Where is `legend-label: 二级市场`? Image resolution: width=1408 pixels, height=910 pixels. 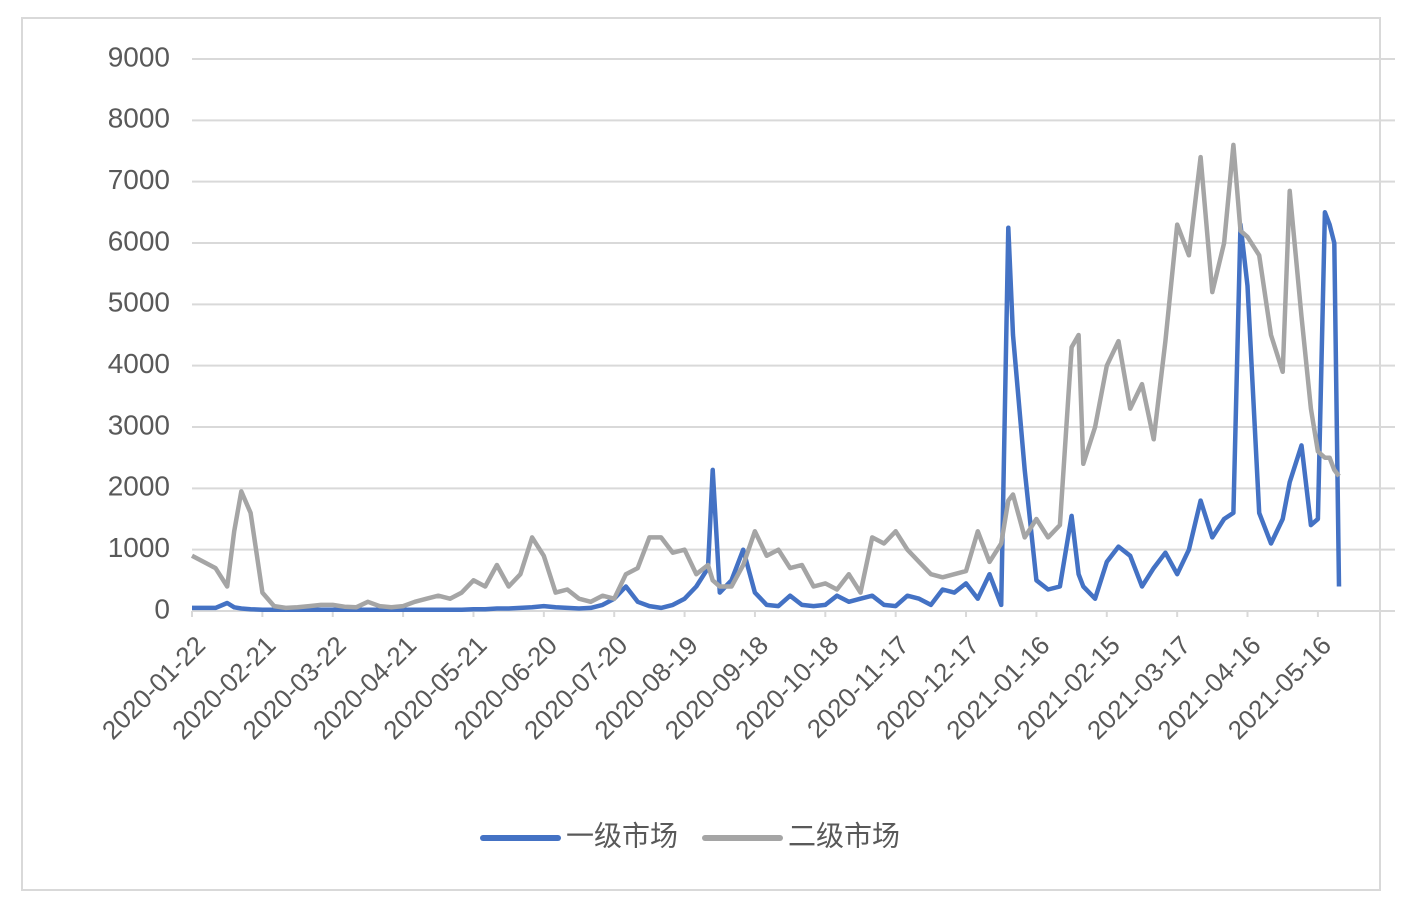 legend-label: 二级市场 is located at coordinates (844, 835).